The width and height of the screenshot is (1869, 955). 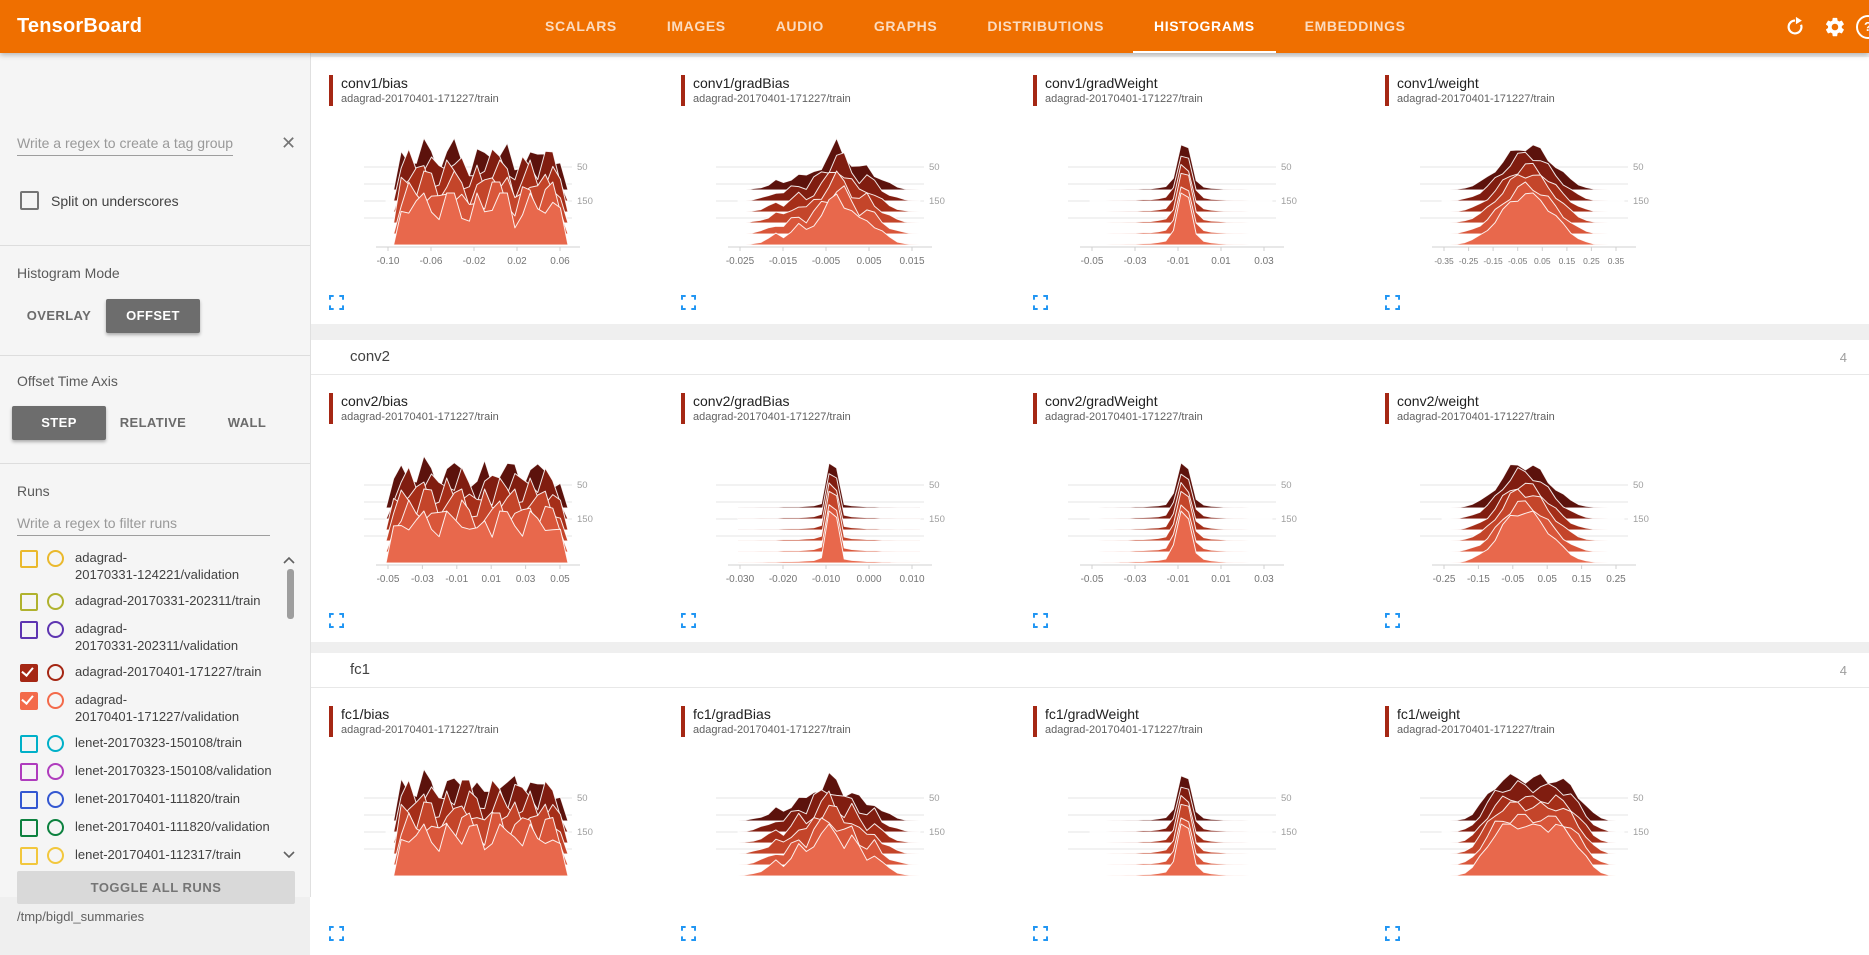 What do you see at coordinates (59, 423) in the screenshot?
I see `offset-time-axis-step-button: STEP` at bounding box center [59, 423].